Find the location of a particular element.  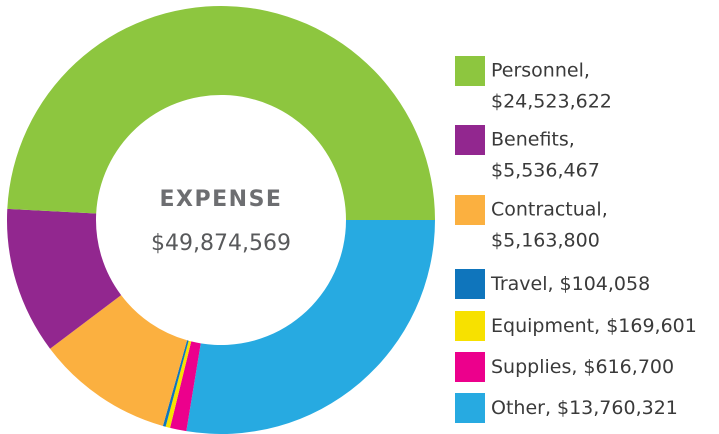

legend-label: Travel, is located at coordinates (522, 284).